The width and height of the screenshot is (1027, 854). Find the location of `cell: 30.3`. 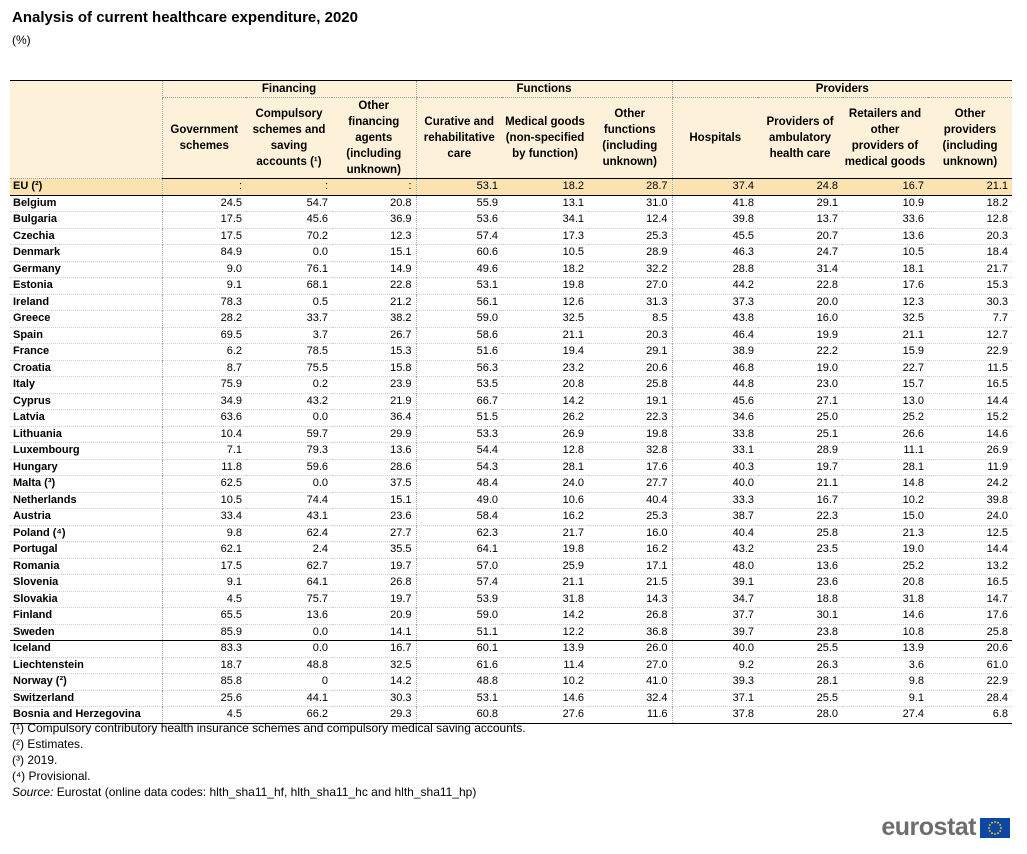

cell: 30.3 is located at coordinates (997, 301).